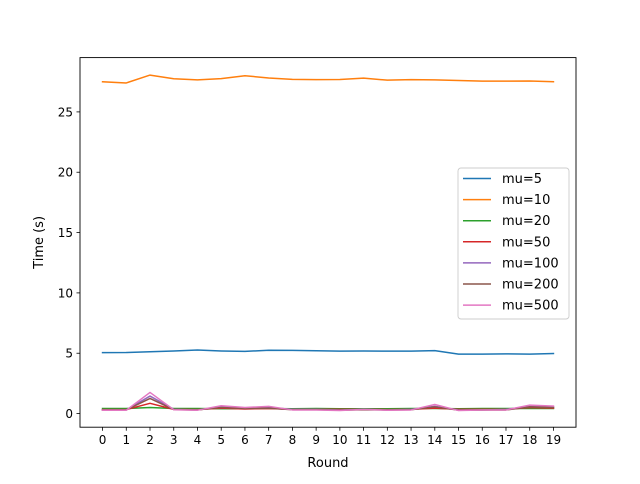 The width and height of the screenshot is (640, 484). Describe the element at coordinates (198, 440) in the screenshot. I see `x-tick-label: 4` at that location.